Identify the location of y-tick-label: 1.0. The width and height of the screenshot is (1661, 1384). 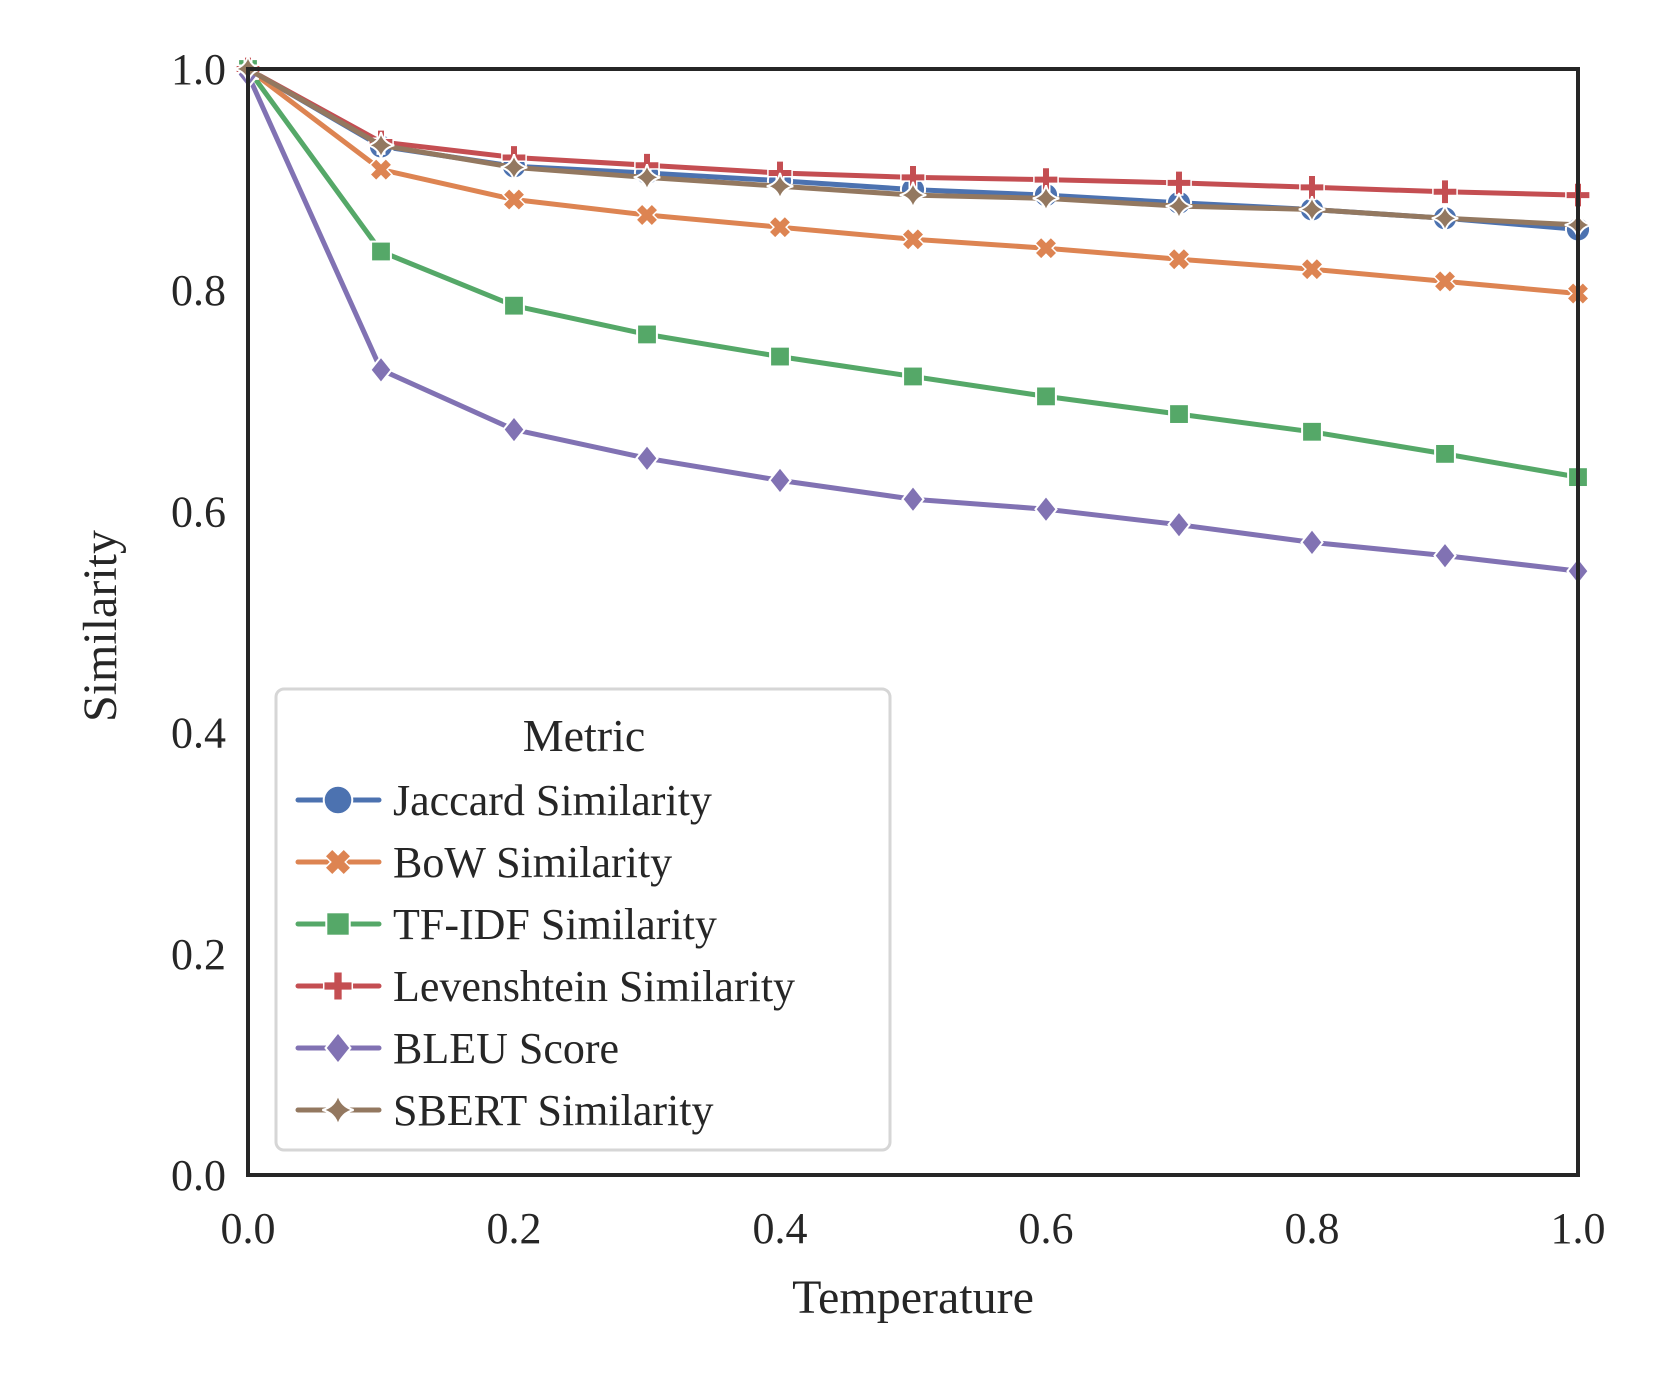
(198, 69).